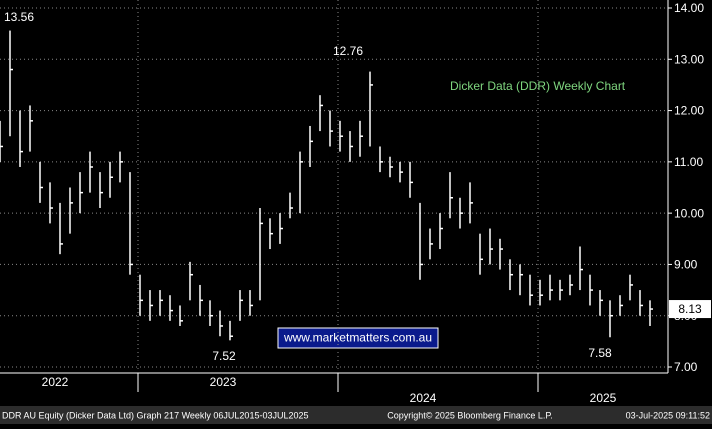 The width and height of the screenshot is (712, 429). I want to click on x-tick-label: 2022, so click(55, 382).